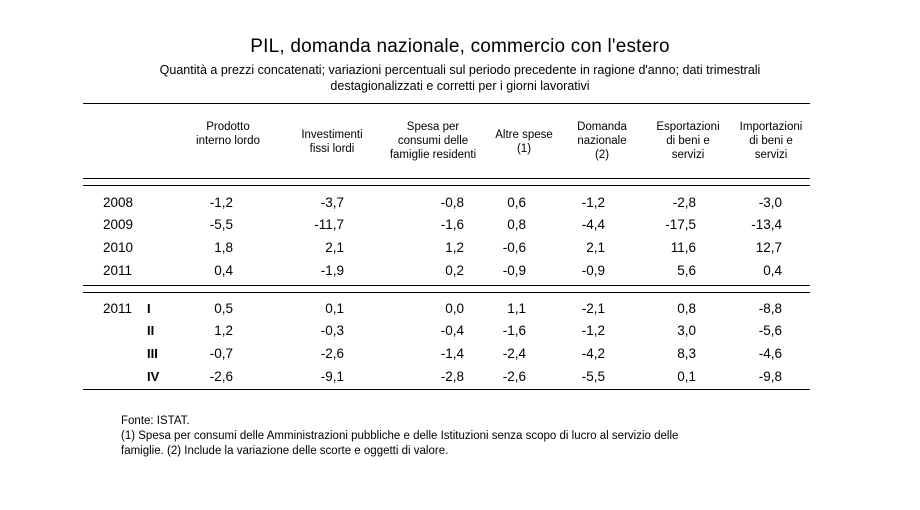 The height and width of the screenshot is (510, 920). I want to click on value-cell: -13,4, so click(766, 224).